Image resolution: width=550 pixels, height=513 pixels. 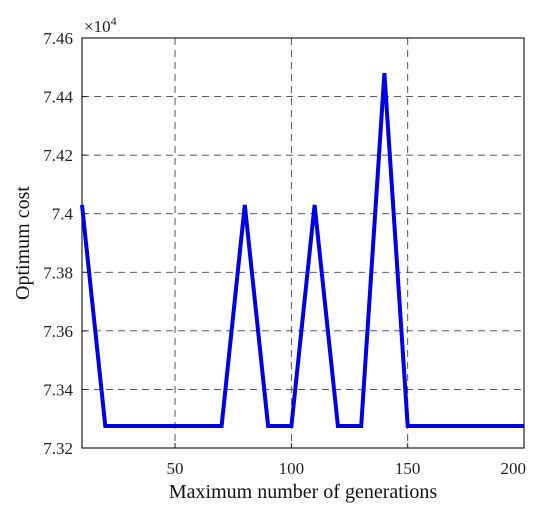 I want to click on y-tick-label-5: 7.42, so click(x=58, y=155).